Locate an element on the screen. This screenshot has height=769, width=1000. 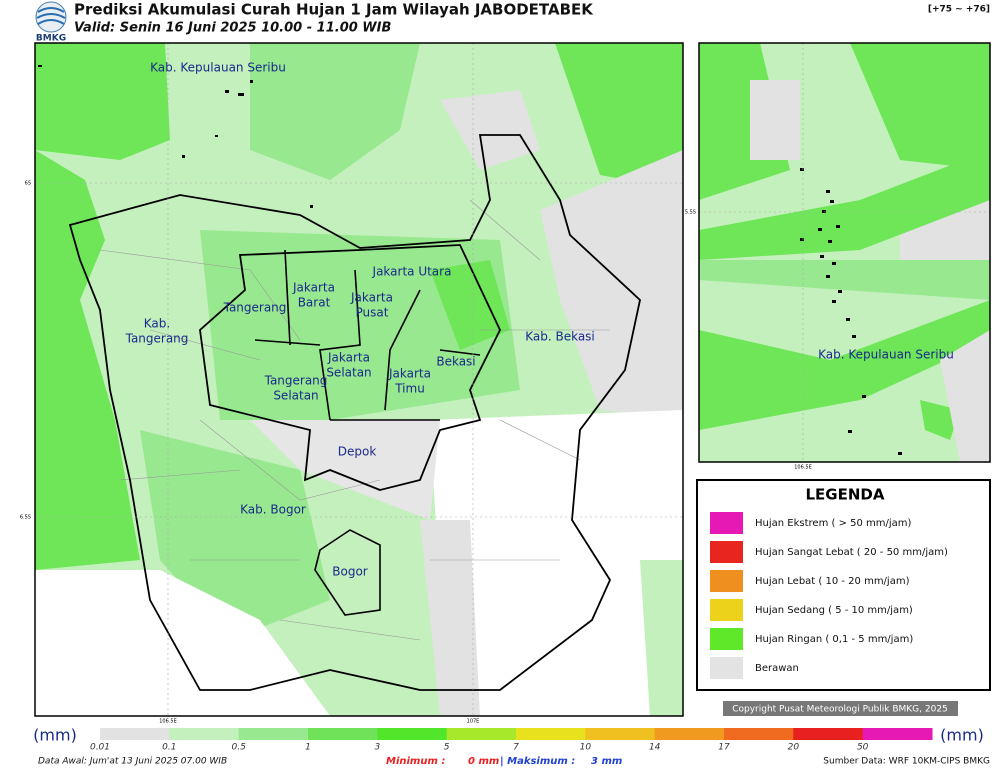
max-value: 3 mm is located at coordinates (606, 761).